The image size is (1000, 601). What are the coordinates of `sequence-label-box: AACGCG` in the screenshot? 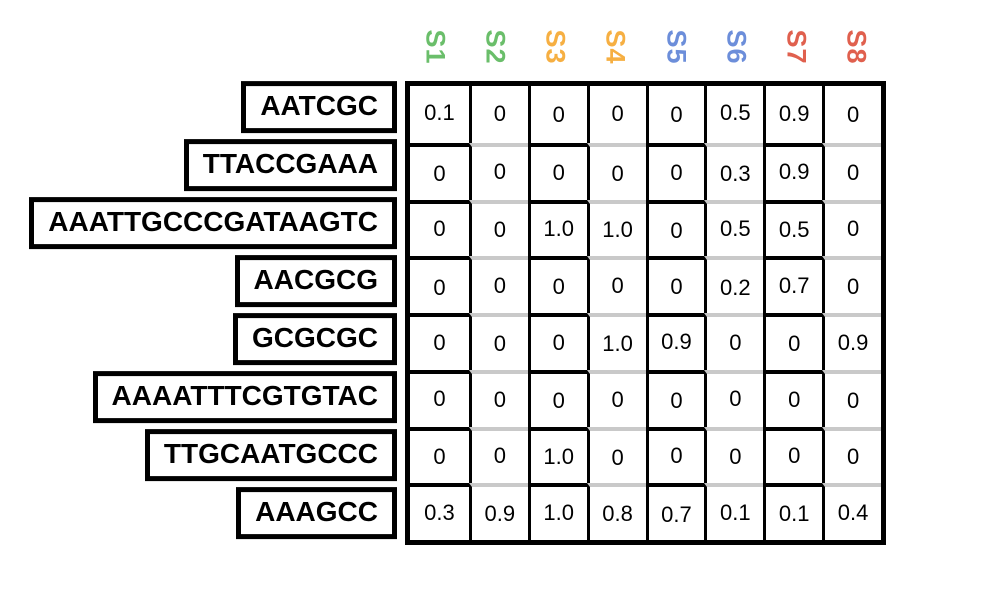 It's located at (315, 281).